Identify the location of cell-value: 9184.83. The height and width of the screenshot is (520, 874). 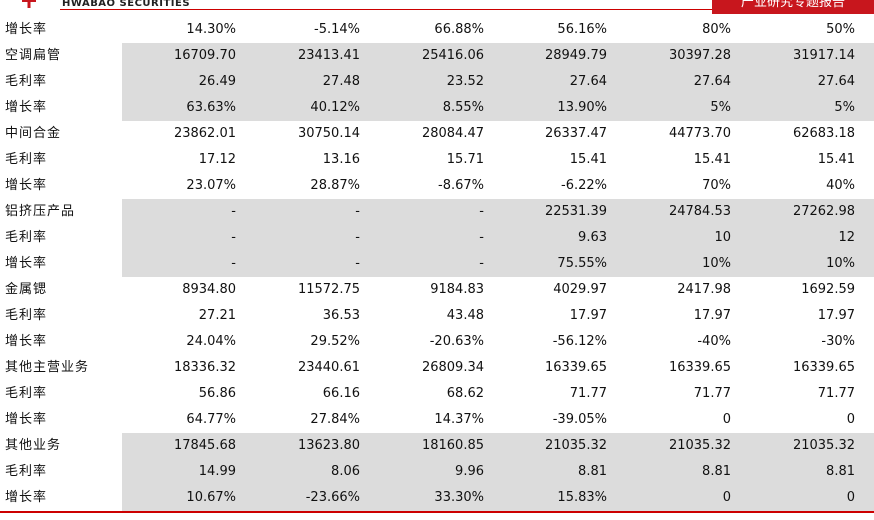
(457, 289).